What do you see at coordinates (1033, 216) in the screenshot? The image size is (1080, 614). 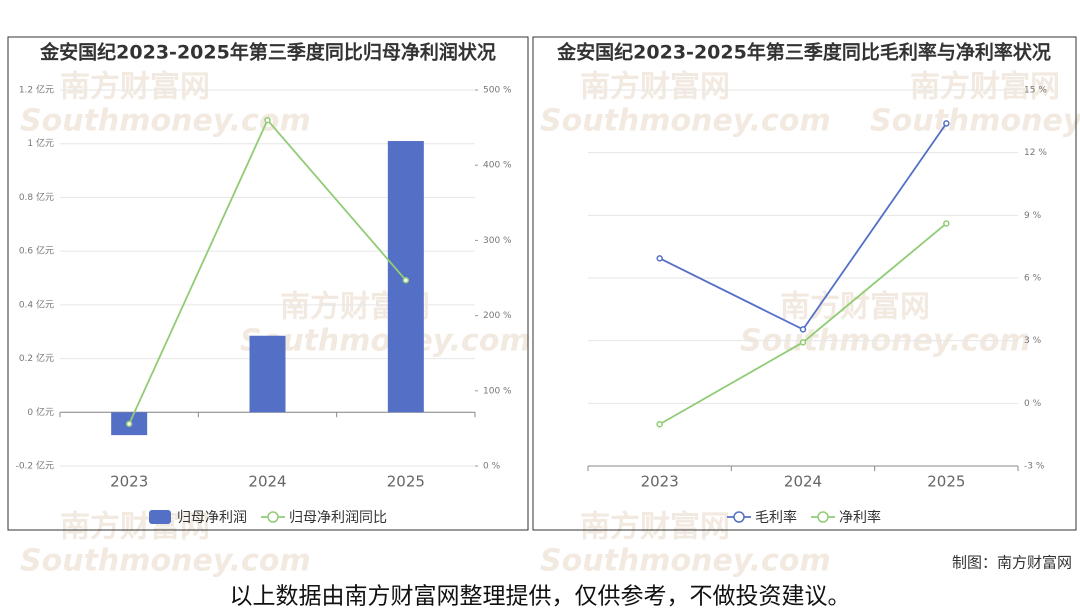 I see `y-tick-label: 9 %` at bounding box center [1033, 216].